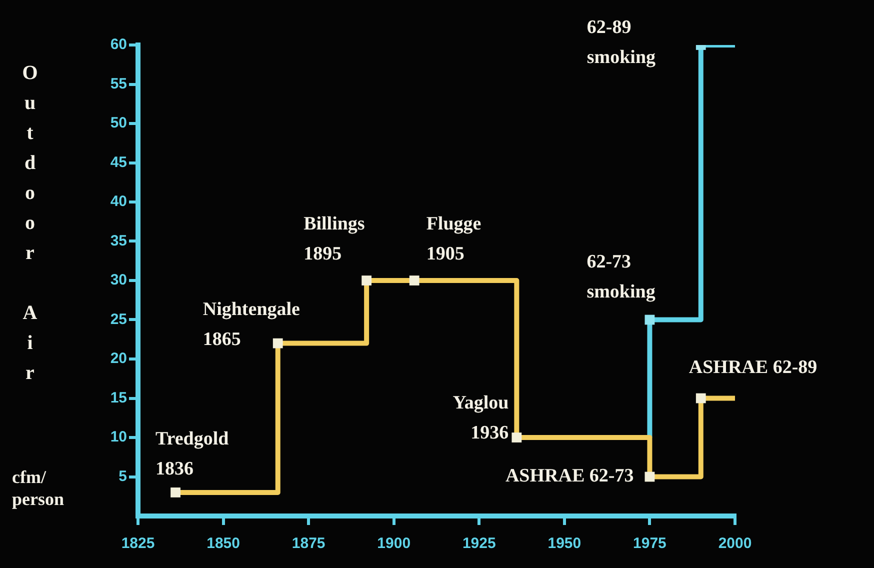 This screenshot has width=874, height=568. I want to click on x-tick-label: 2000, so click(735, 543).